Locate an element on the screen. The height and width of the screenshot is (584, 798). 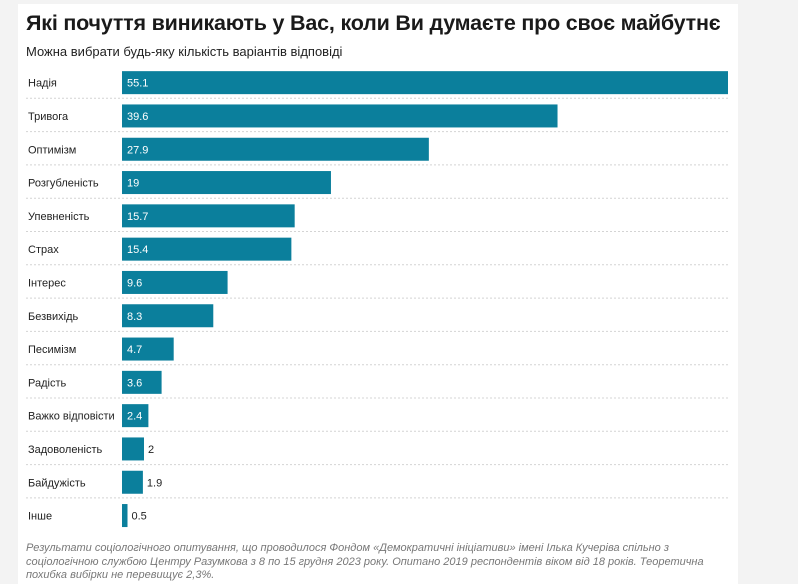
category-label: Надія is located at coordinates (42, 84).